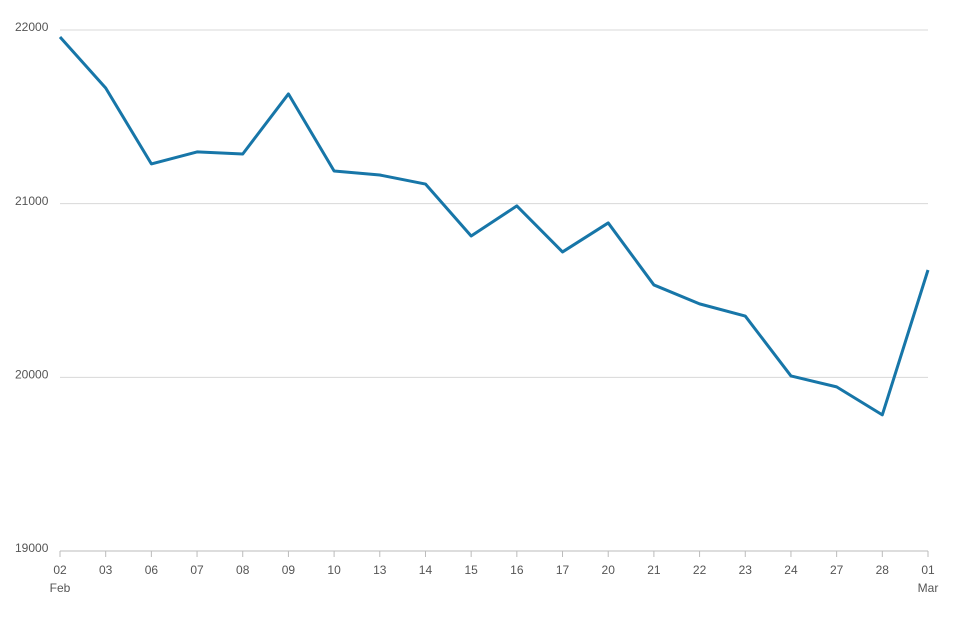 Image resolution: width=965 pixels, height=619 pixels. I want to click on x-tick-label: 13, so click(380, 570).